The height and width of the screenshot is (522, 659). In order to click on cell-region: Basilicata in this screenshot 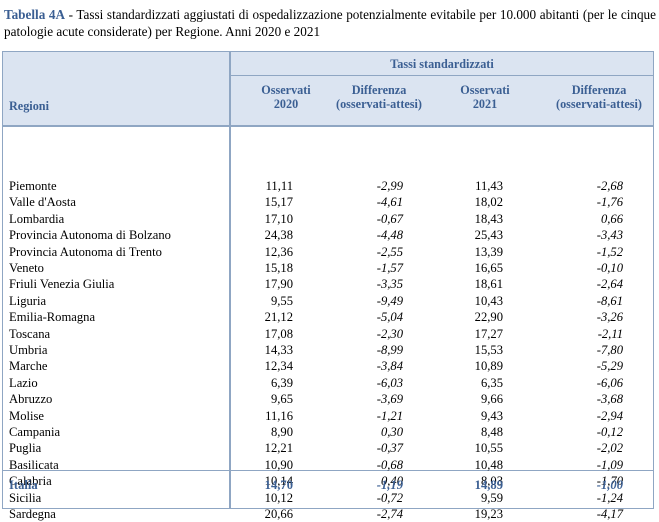, I will do `click(34, 464)`.